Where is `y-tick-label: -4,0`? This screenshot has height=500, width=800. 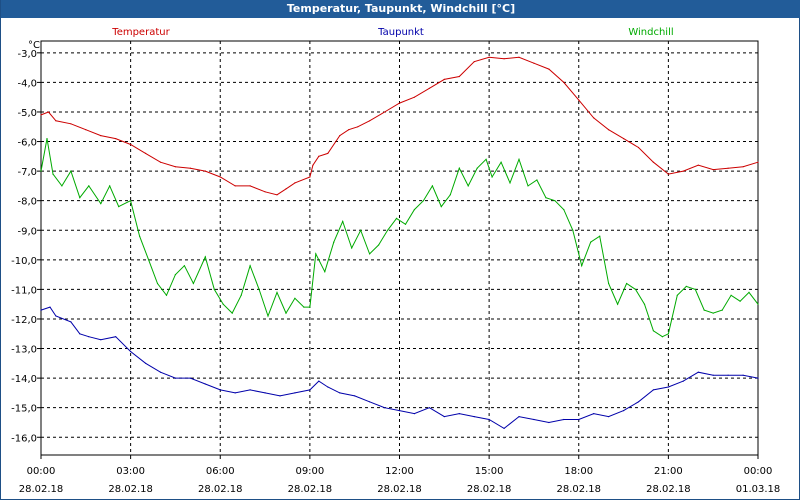
y-tick-label: -4,0 is located at coordinates (27, 83).